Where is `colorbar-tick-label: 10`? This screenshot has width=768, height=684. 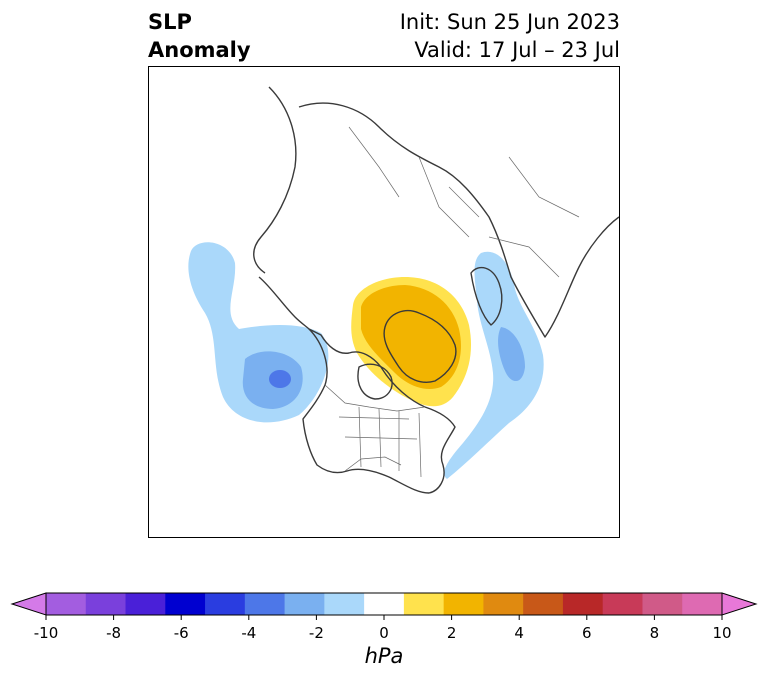
colorbar-tick-label: 10 is located at coordinates (721, 633).